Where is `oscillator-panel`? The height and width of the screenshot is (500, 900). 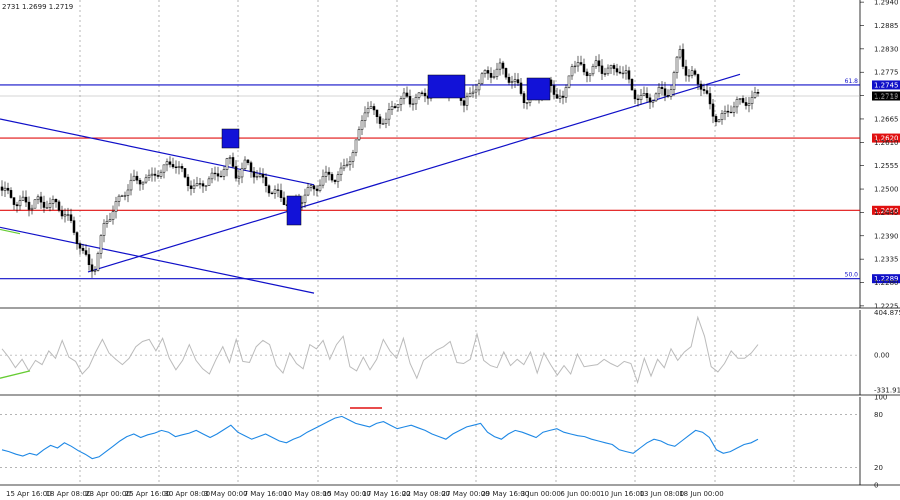 oscillator-panel is located at coordinates (379, 350).